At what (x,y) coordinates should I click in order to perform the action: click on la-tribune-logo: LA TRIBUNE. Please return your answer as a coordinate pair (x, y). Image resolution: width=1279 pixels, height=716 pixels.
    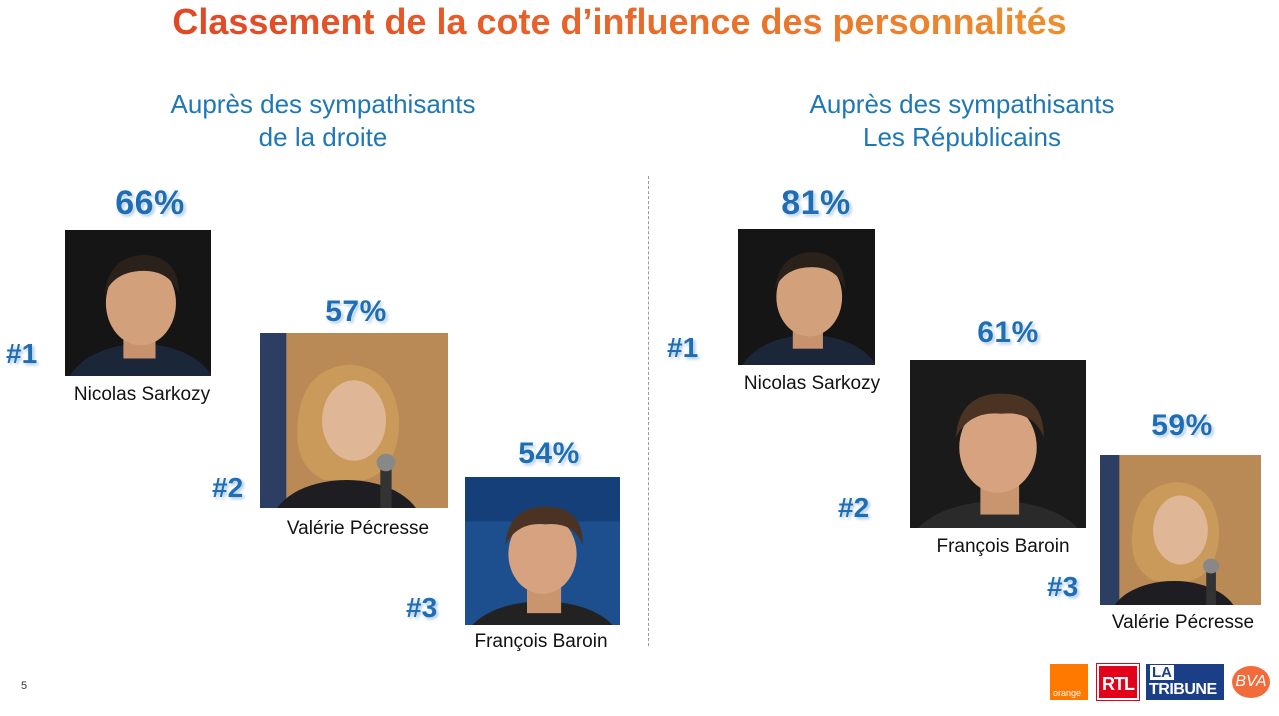
    Looking at the image, I should click on (1185, 682).